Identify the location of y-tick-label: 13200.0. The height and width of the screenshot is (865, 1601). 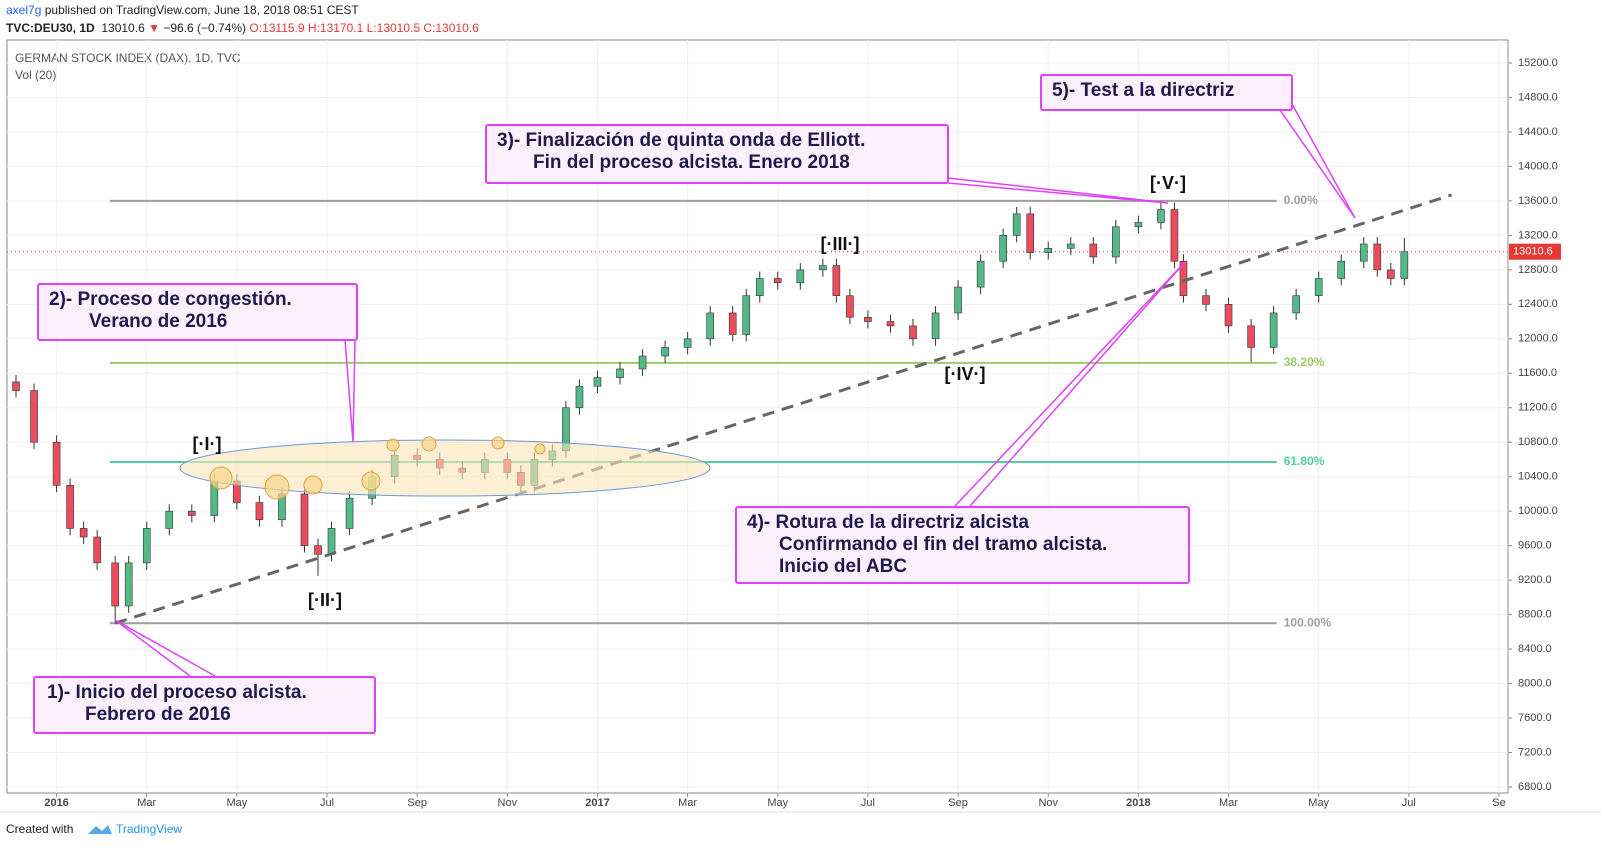
(1538, 235).